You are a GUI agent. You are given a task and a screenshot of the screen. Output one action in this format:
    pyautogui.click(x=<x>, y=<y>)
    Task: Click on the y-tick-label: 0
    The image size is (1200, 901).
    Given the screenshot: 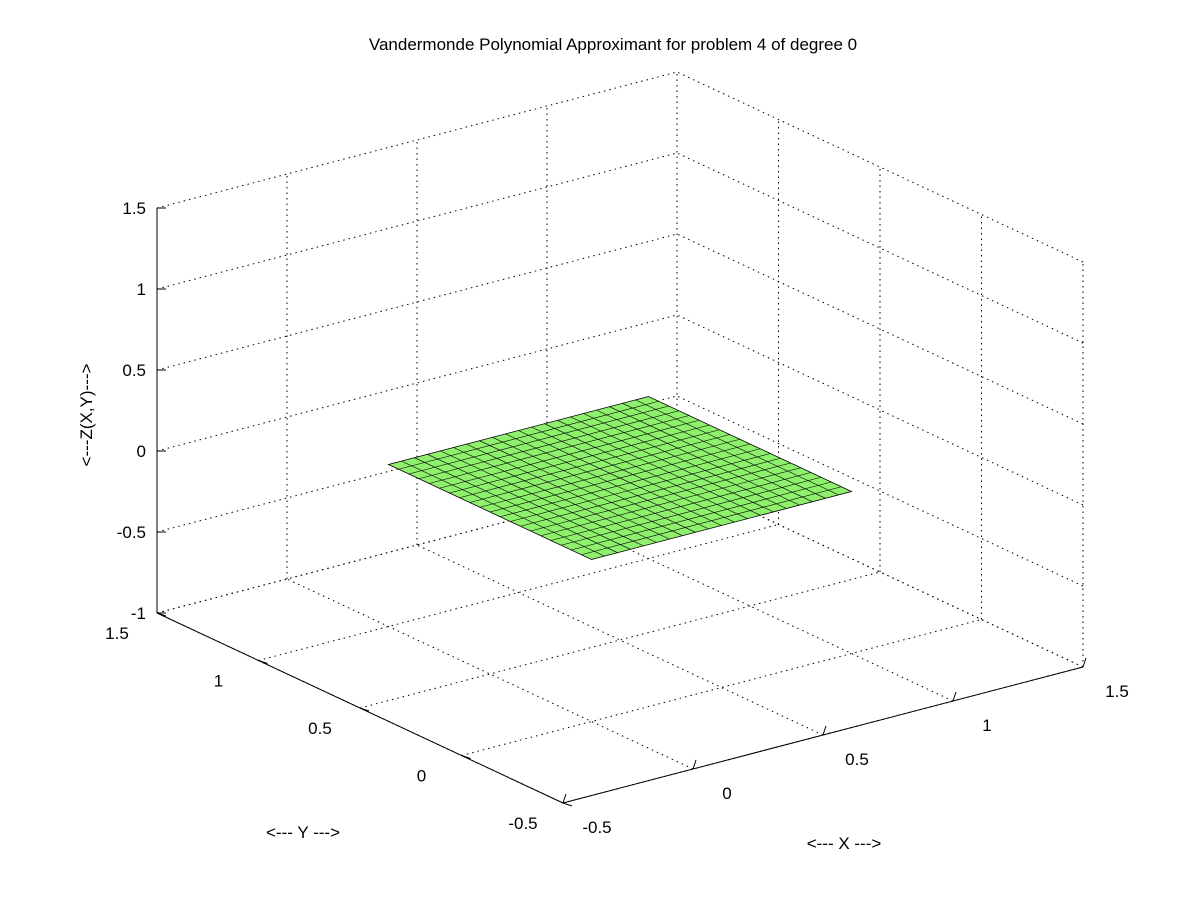 What is the action you would take?
    pyautogui.click(x=421, y=776)
    